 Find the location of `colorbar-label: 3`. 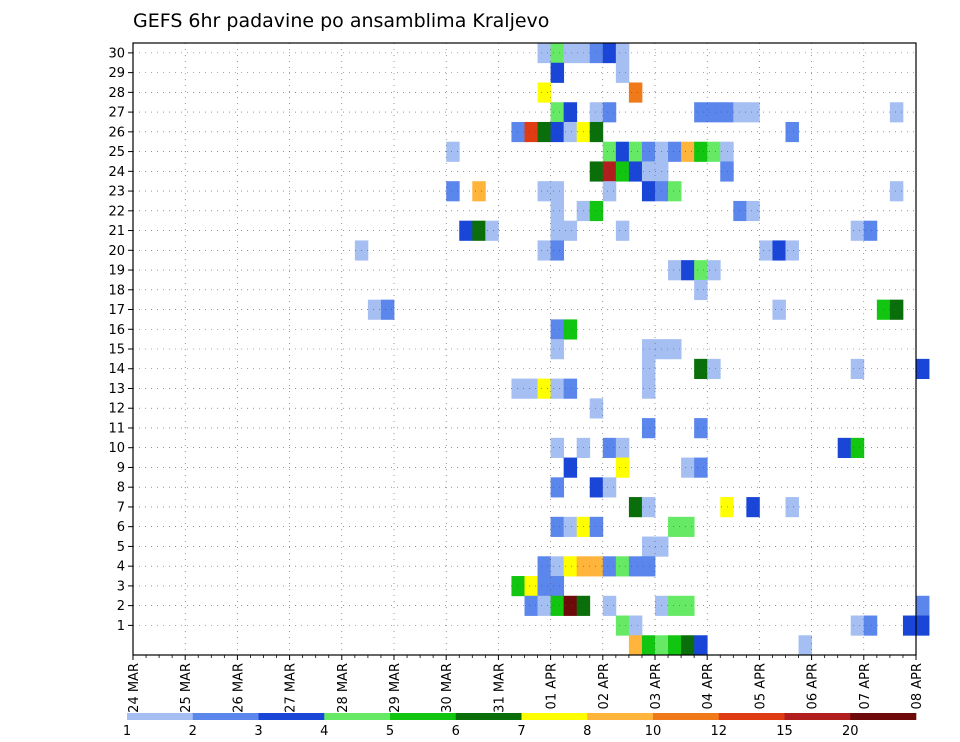

colorbar-label: 3 is located at coordinates (258, 731).